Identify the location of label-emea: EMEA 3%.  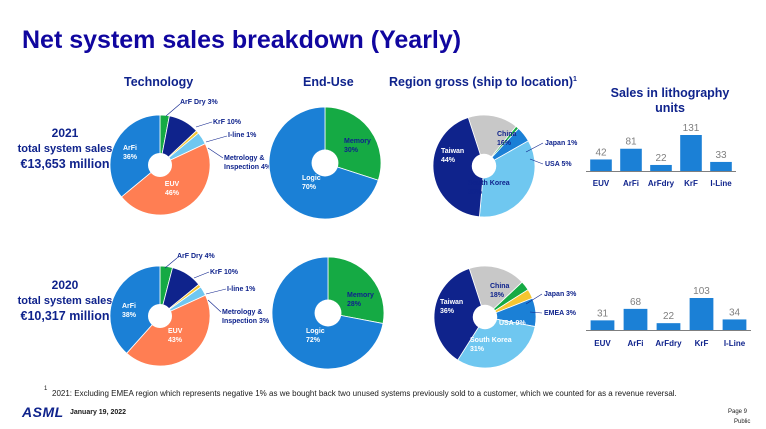
(560, 313).